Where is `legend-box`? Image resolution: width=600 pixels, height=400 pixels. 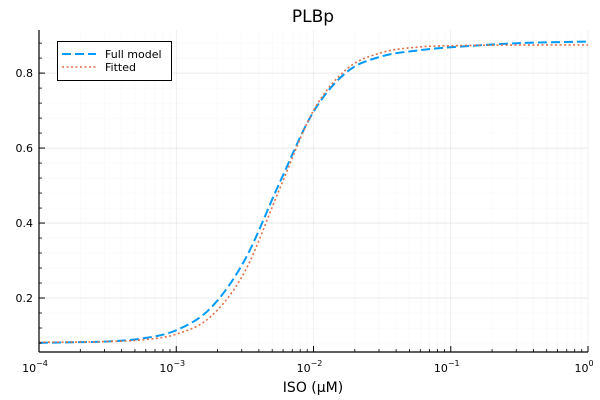 legend-box is located at coordinates (114, 61).